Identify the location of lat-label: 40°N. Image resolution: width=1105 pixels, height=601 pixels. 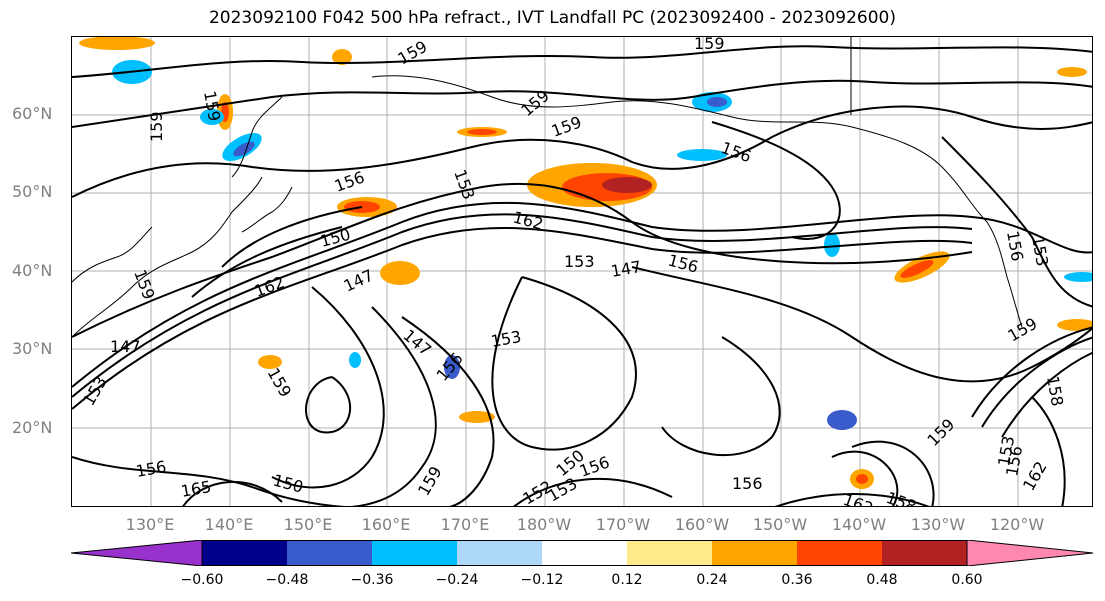
(32, 270).